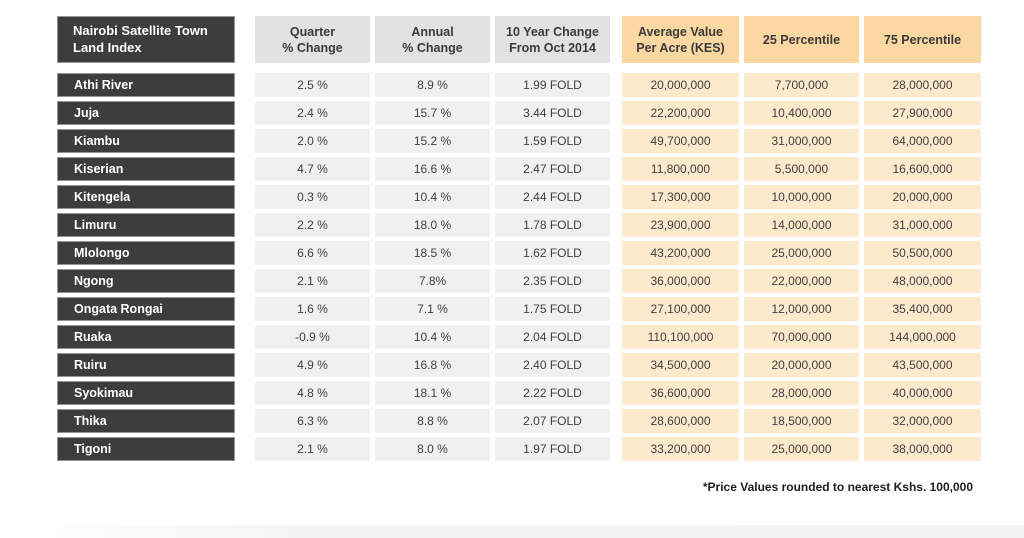  Describe the element at coordinates (801, 225) in the screenshot. I see `percentile-25-cell: 14,000,000` at that location.